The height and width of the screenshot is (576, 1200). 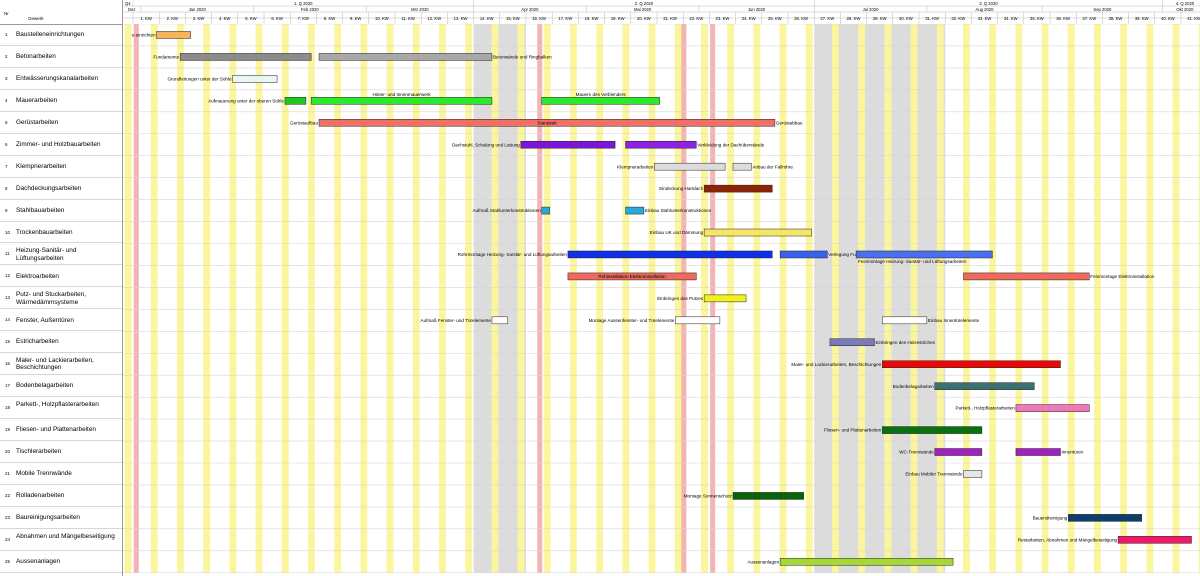 I want to click on week-label: 11. KW, so click(x=407, y=18).